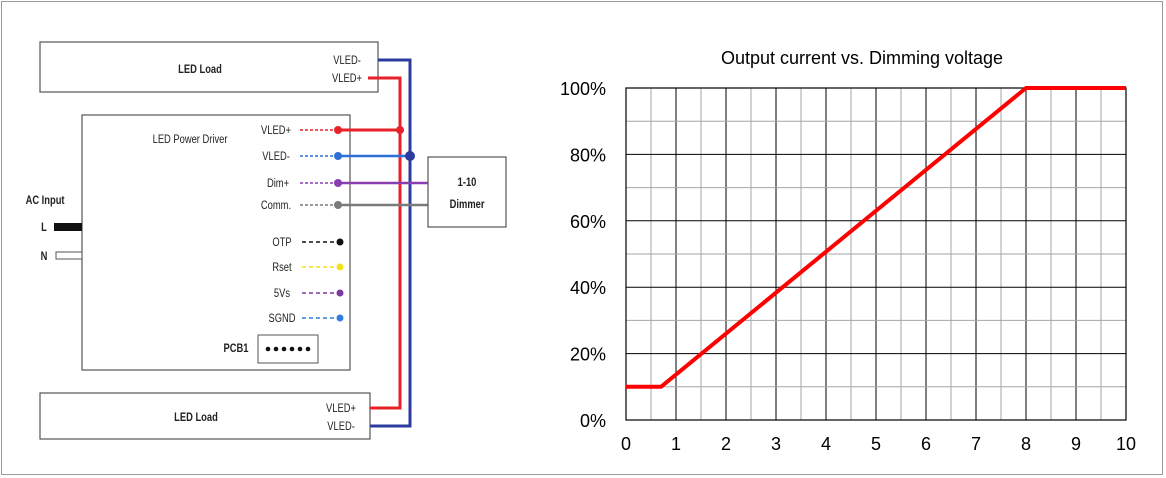 Image resolution: width=1166 pixels, height=478 pixels. I want to click on terminal-otp, so click(340, 242).